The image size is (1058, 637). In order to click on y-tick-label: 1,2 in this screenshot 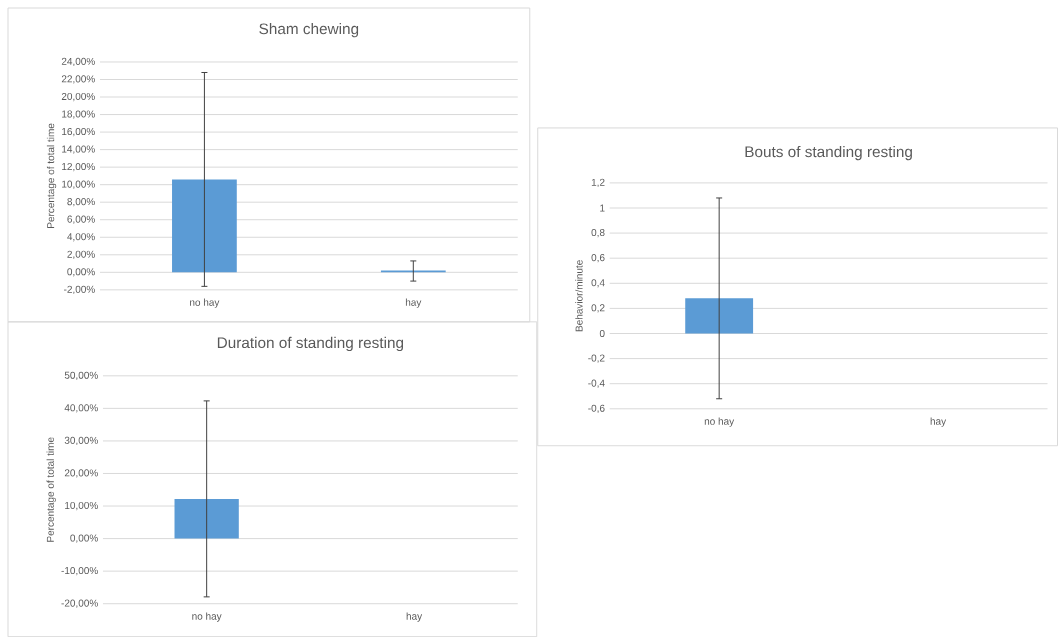, I will do `click(598, 182)`.